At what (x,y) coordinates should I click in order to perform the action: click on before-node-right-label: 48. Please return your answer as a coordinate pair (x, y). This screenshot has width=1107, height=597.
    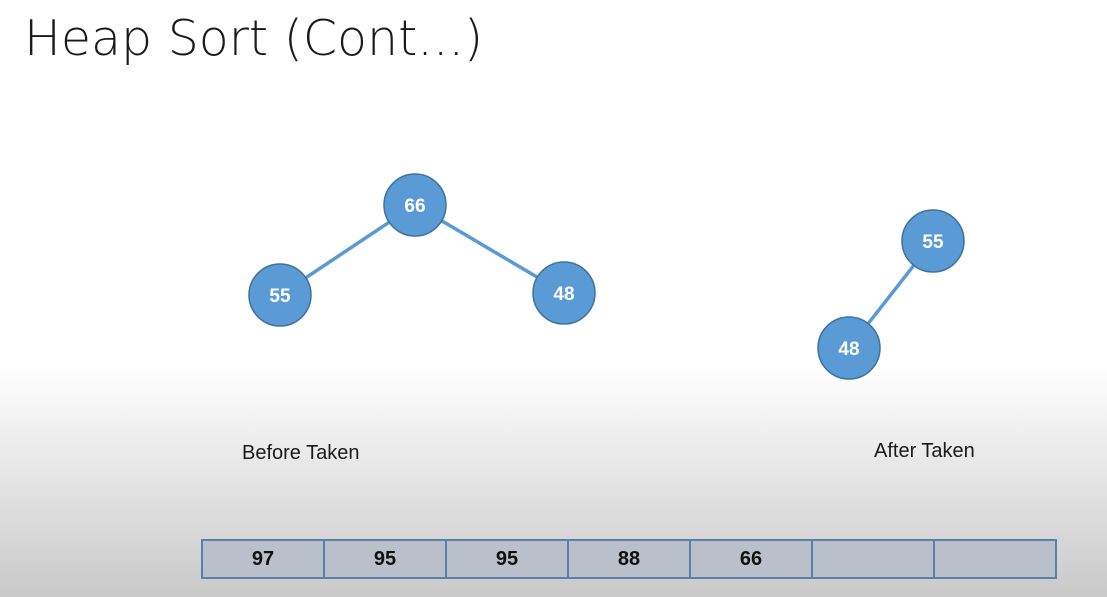
    Looking at the image, I should click on (563, 294).